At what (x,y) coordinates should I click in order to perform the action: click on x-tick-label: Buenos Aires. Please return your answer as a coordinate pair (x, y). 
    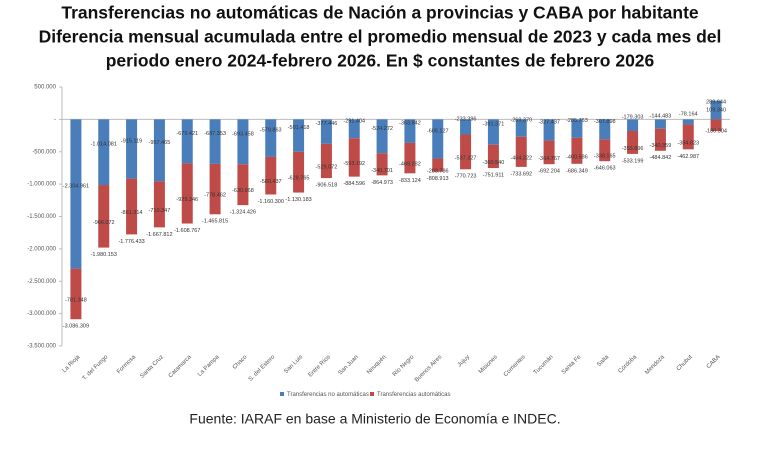
    Looking at the image, I should click on (428, 368).